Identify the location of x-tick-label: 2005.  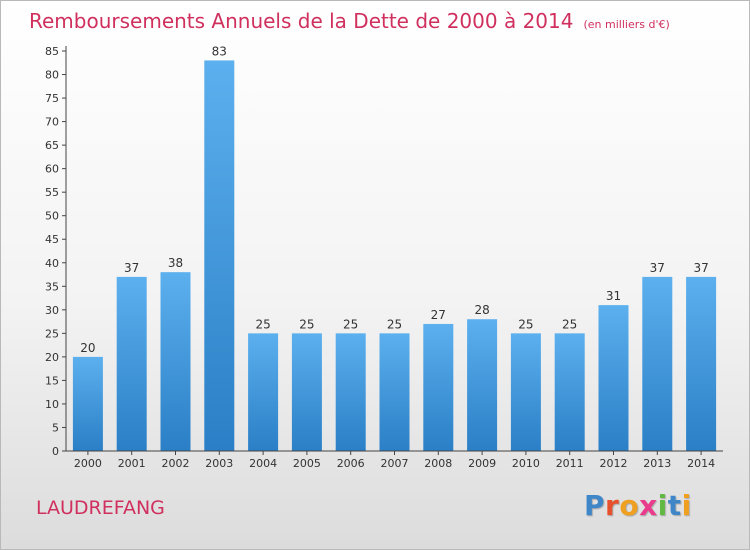
(307, 463).